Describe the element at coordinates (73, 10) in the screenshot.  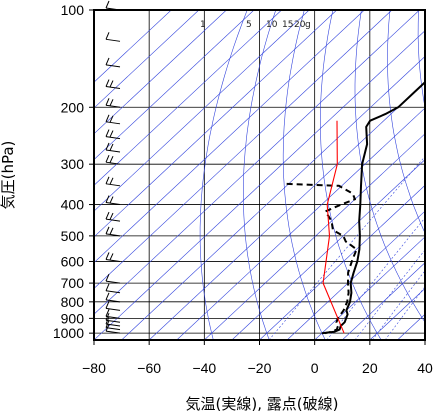
I see `y-tick-label: 100` at that location.